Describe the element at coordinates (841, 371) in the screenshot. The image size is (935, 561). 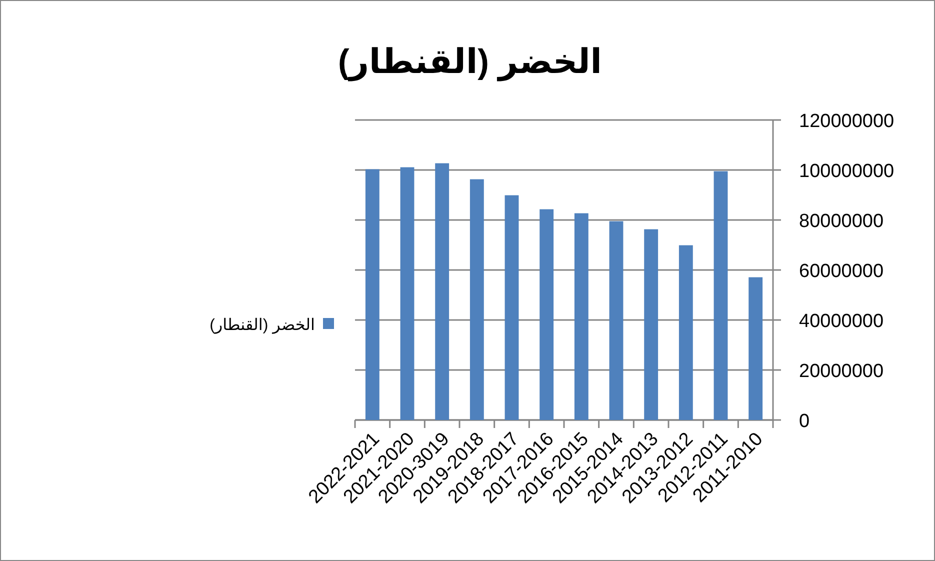
I see `y-tick-label: 20000000` at that location.